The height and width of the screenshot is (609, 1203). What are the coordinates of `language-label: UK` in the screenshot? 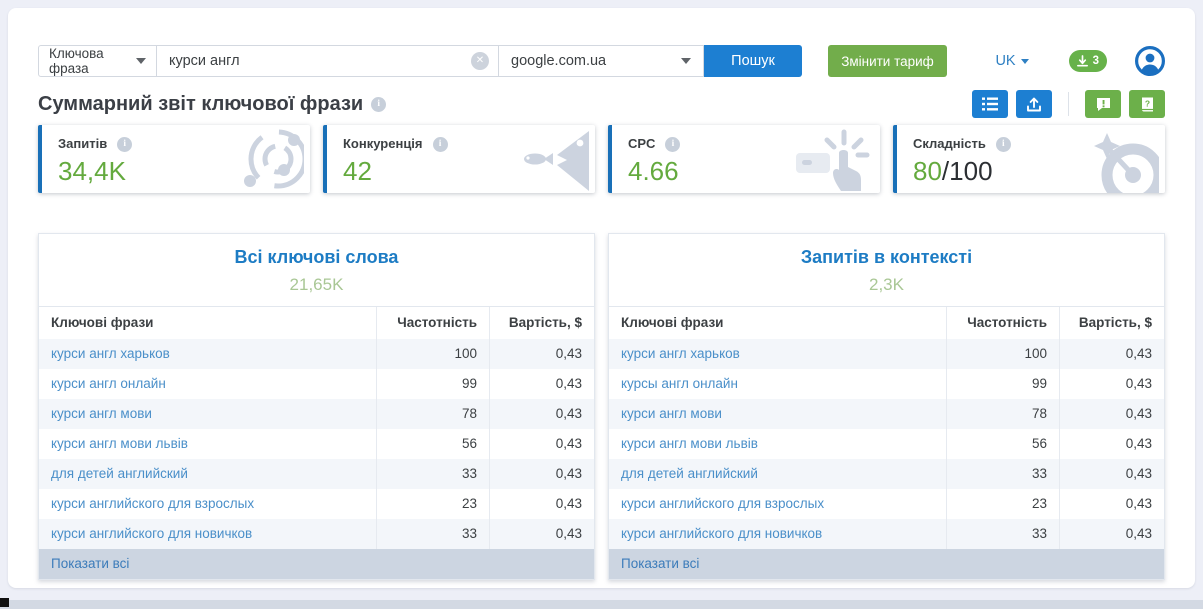 It's located at (1005, 61).